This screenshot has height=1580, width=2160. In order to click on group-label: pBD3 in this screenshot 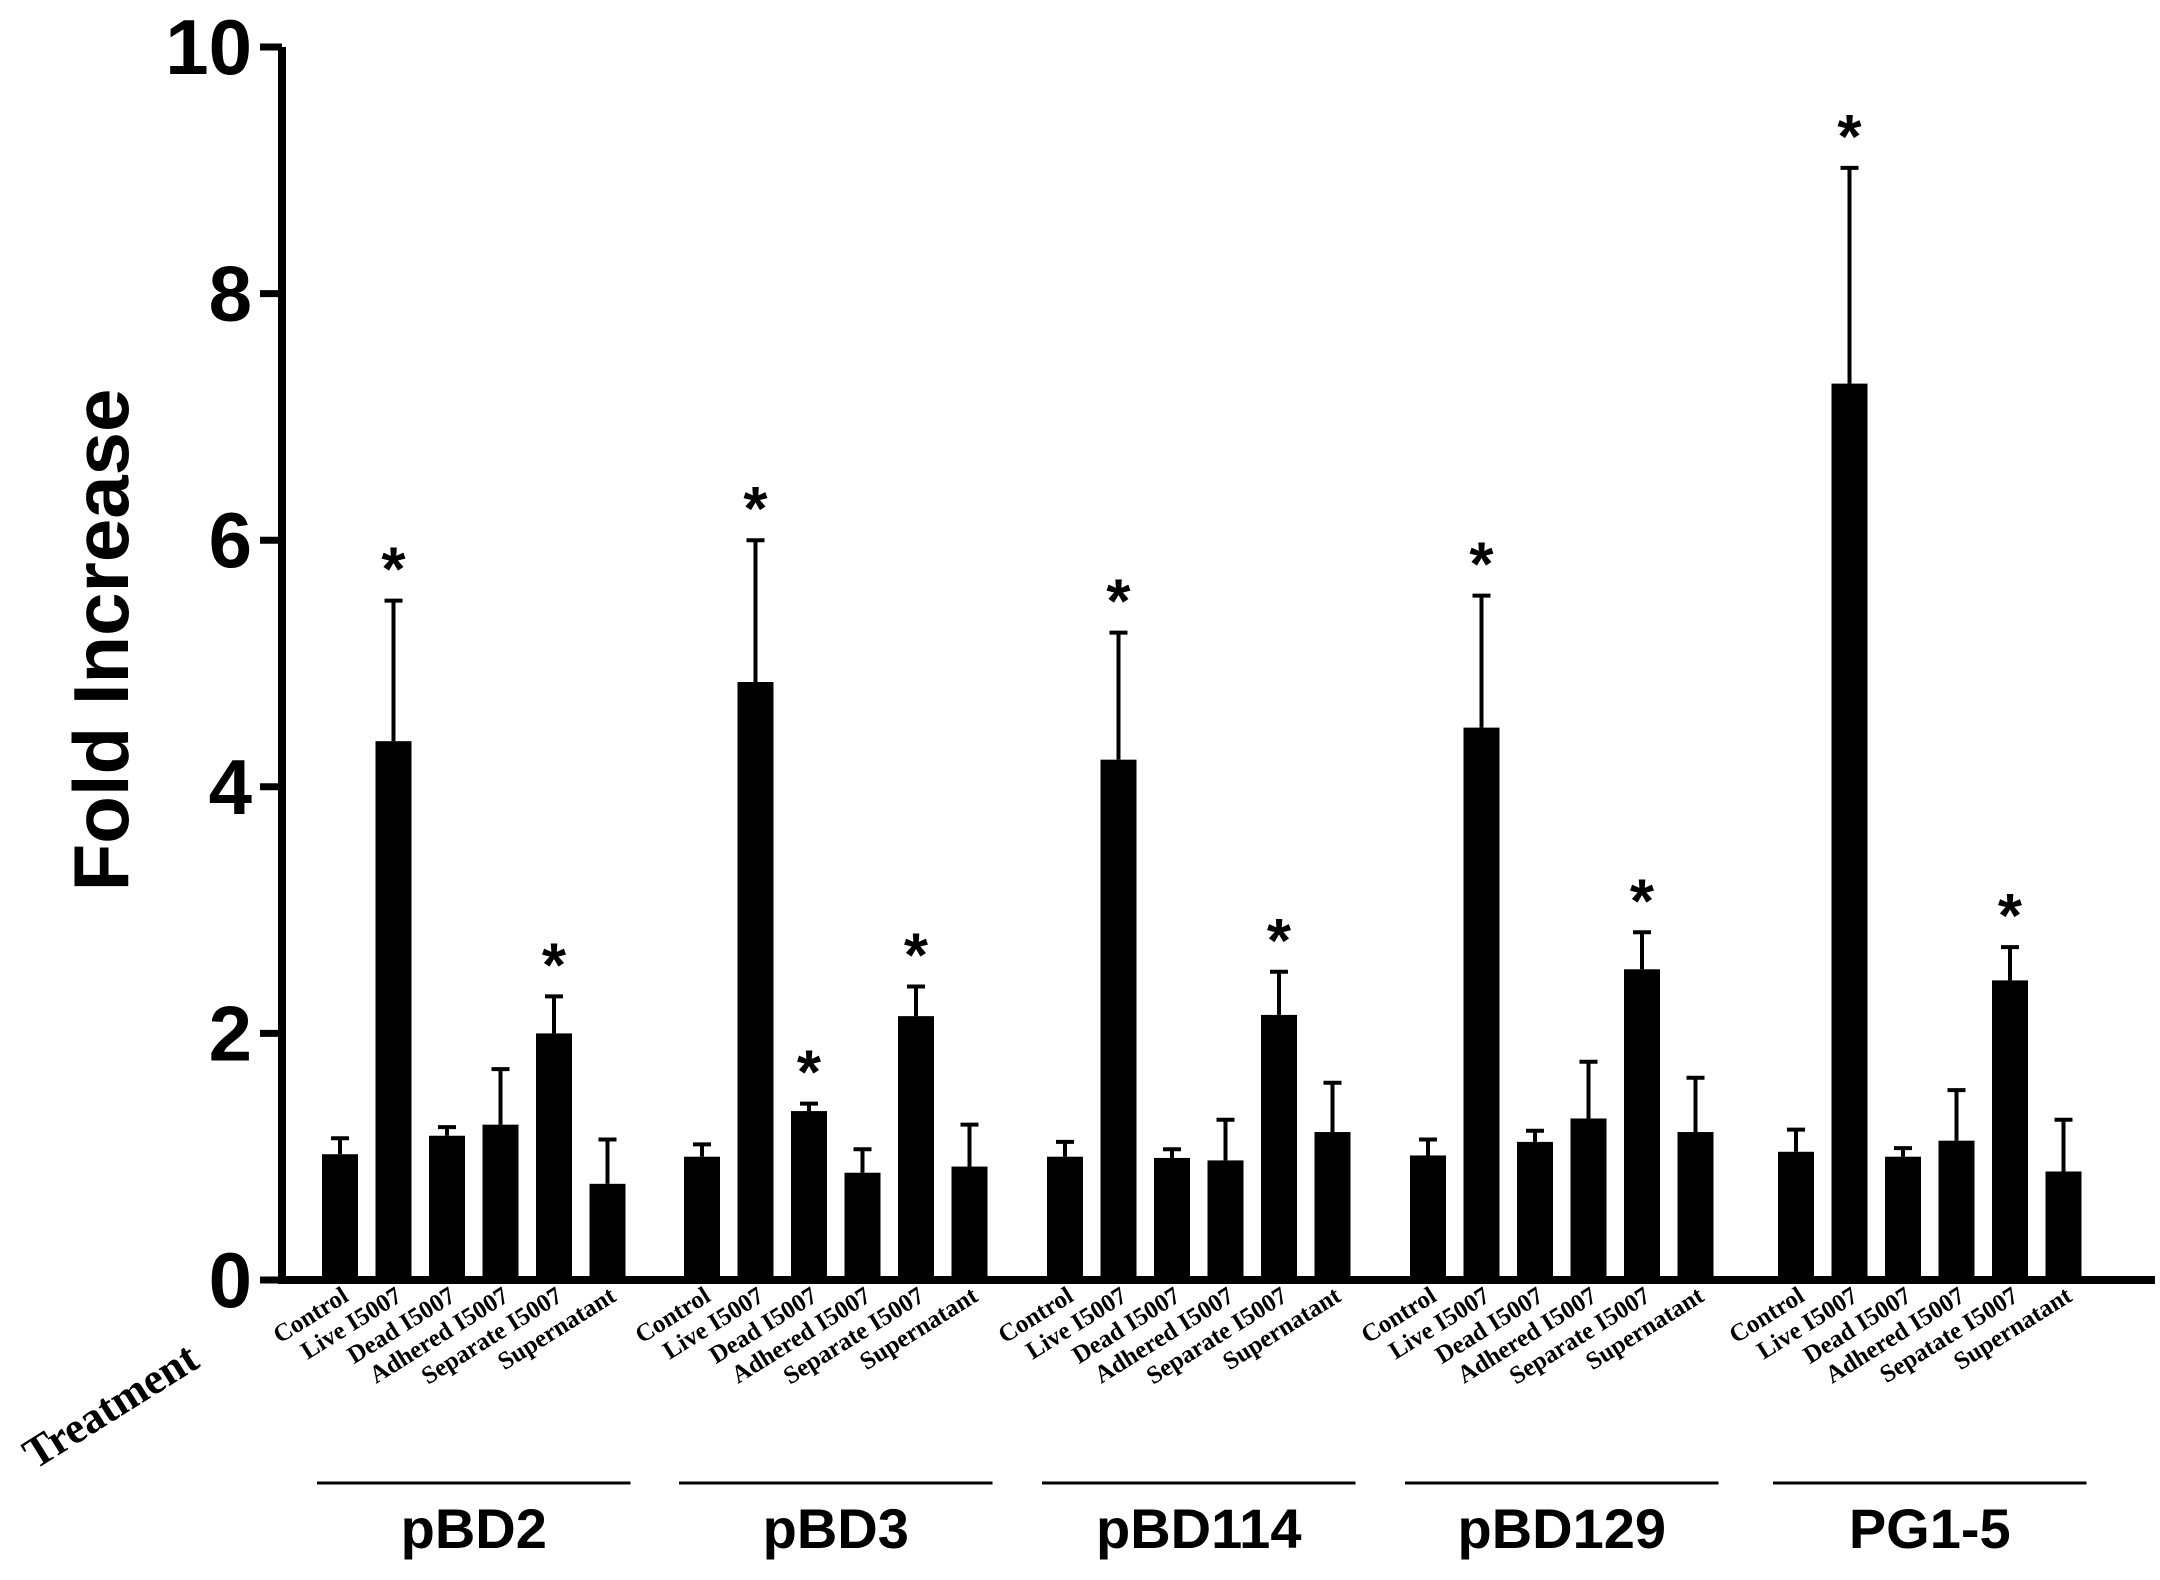, I will do `click(836, 1528)`.